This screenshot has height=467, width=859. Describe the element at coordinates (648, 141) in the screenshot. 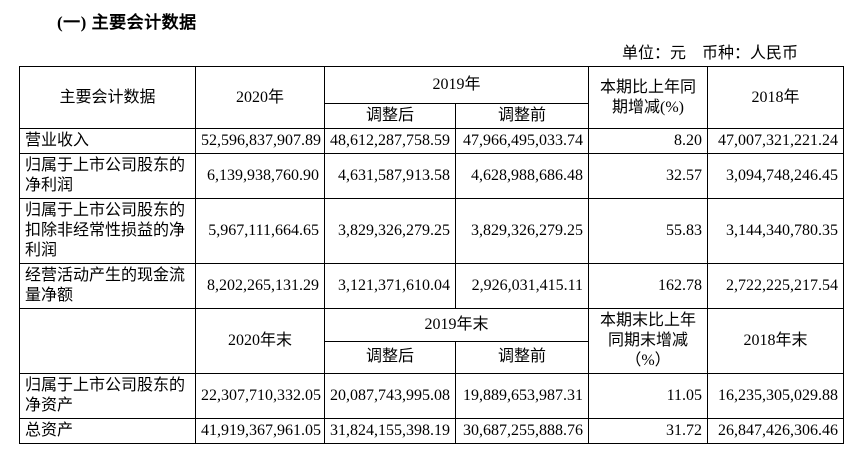

I see `cell-change-pct: 8.20` at that location.